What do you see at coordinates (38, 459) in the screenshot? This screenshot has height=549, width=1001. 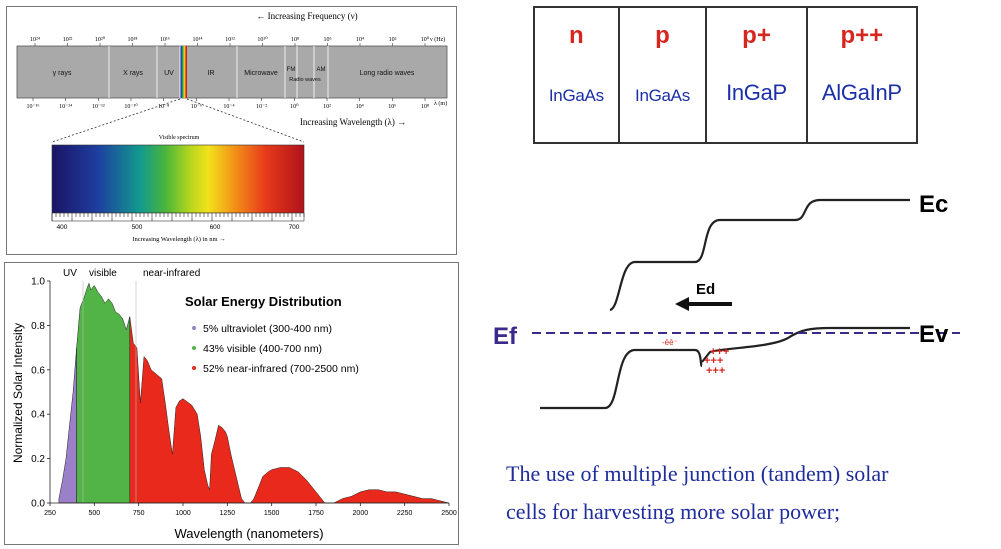 I see `y-tick-label: 0.2` at bounding box center [38, 459].